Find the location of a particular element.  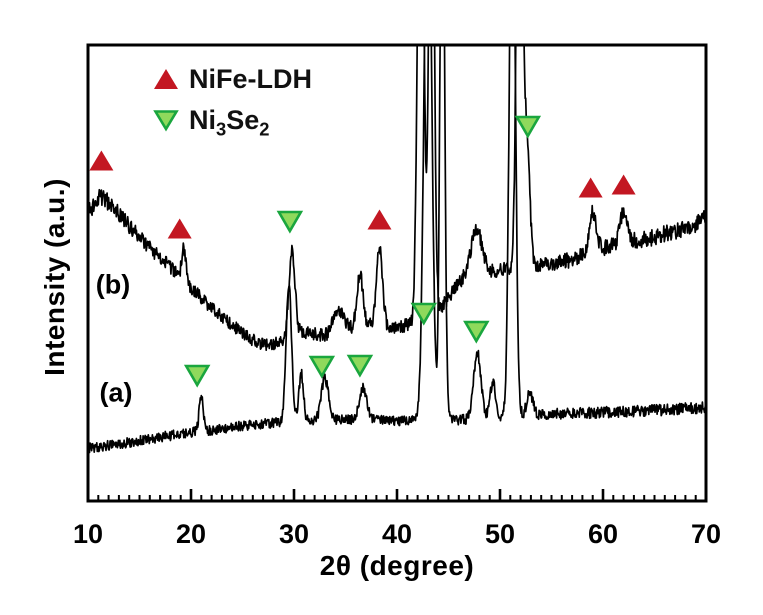

legend-item-ni3se2: Ni3Se2 is located at coordinates (211, 121).